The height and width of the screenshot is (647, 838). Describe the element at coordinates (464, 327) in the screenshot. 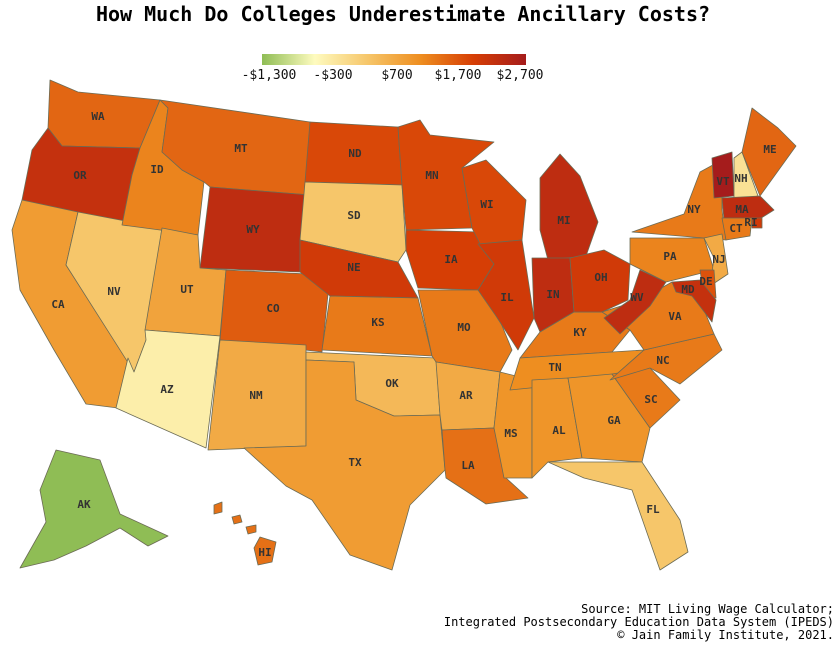

I see `state-label-mo: MO` at that location.